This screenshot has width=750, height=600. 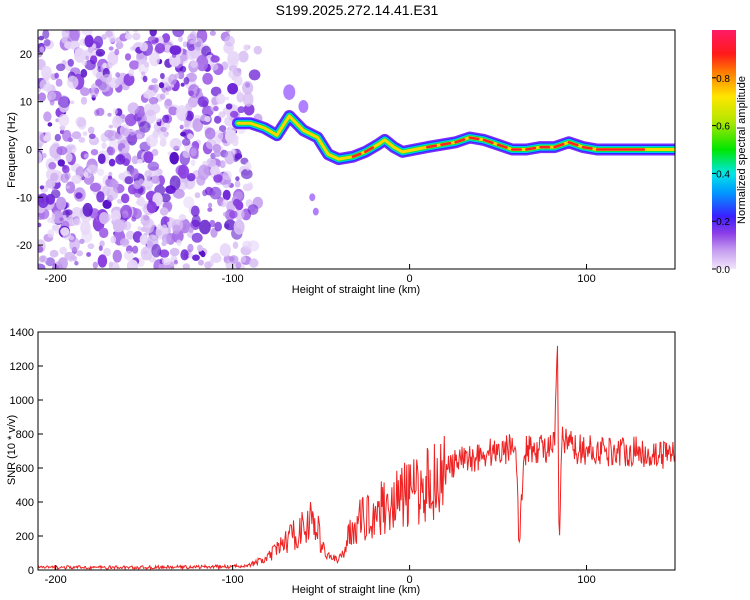 What do you see at coordinates (31, 571) in the screenshot?
I see `snr-y-tick-label: 0` at bounding box center [31, 571].